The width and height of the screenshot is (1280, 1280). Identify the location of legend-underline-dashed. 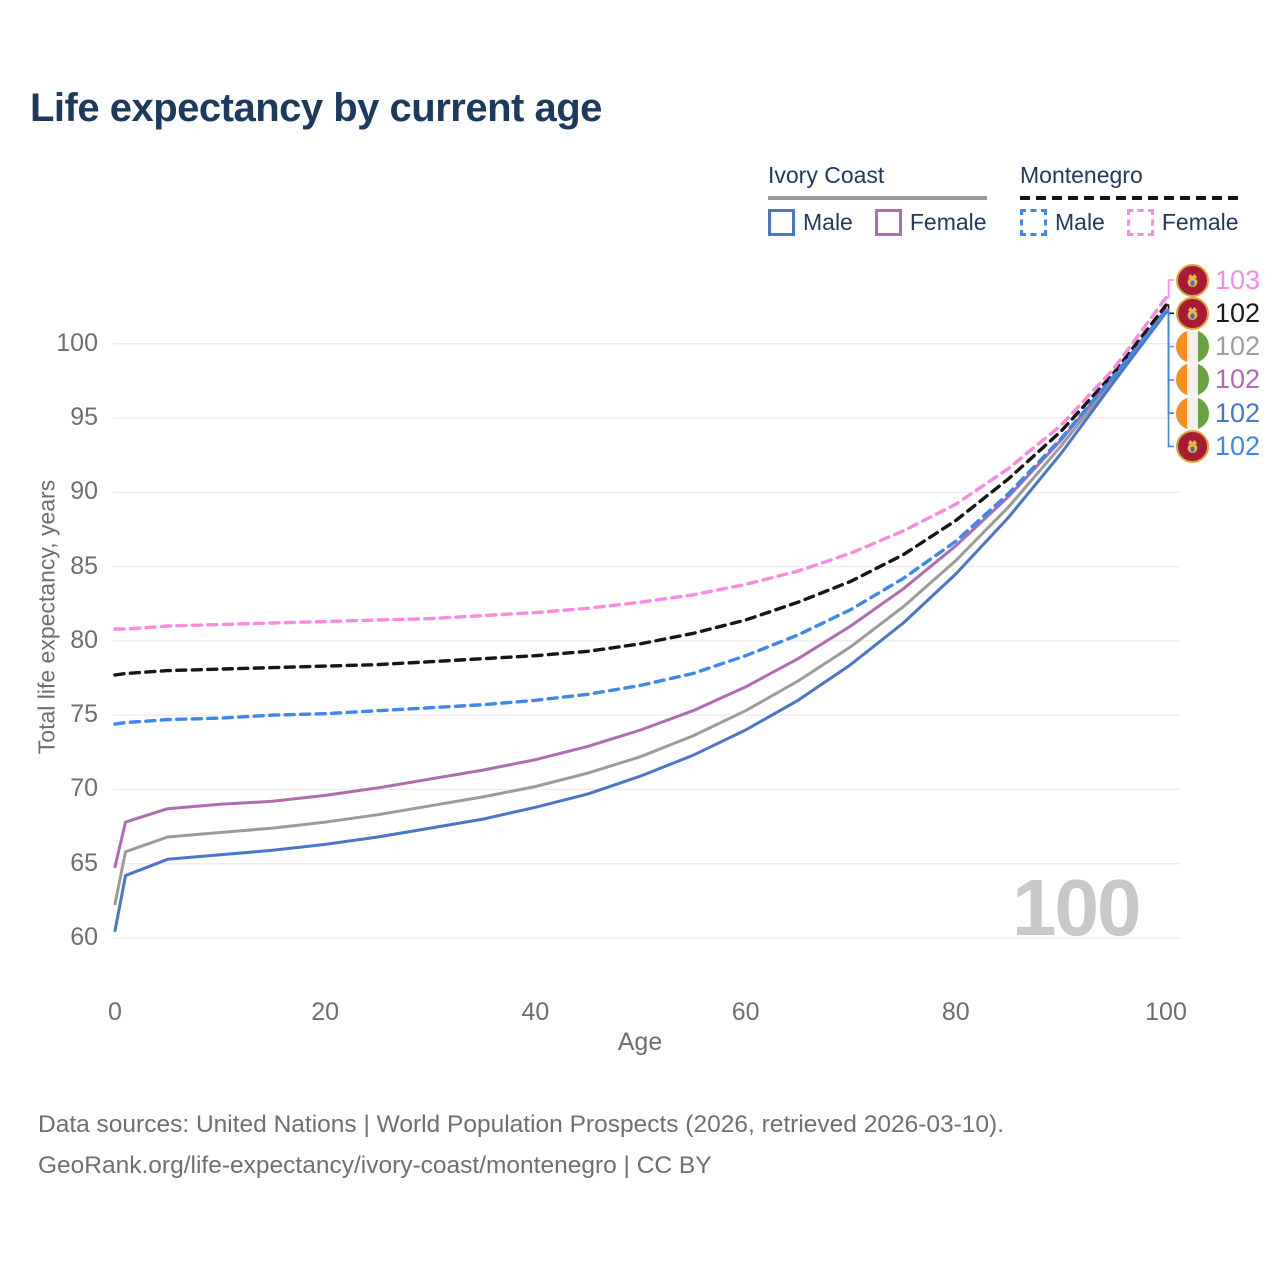
(1129, 198).